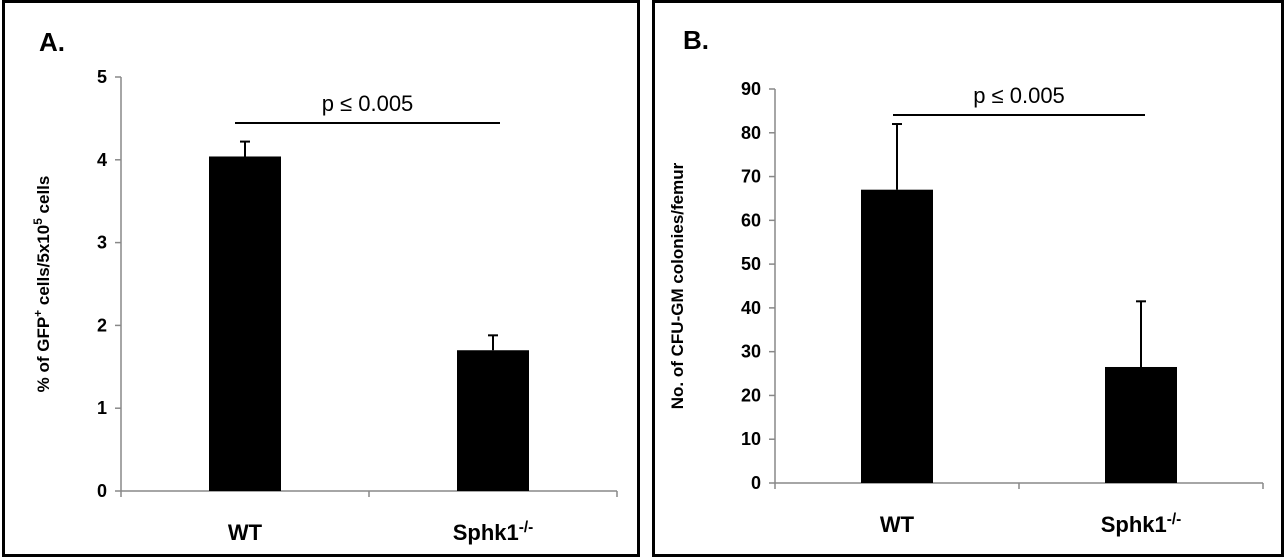 The height and width of the screenshot is (557, 1286). What do you see at coordinates (751, 439) in the screenshot?
I see `y-tick-label: 10` at bounding box center [751, 439].